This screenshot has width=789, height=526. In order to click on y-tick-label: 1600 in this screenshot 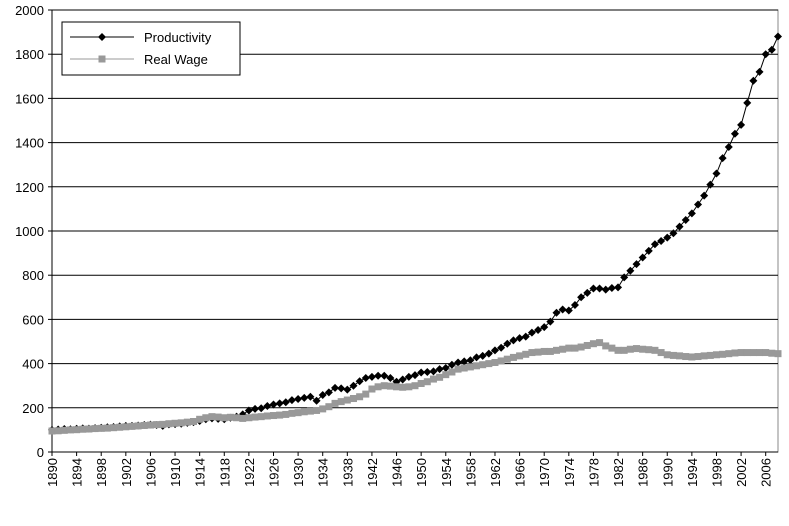, I will do `click(29, 98)`.